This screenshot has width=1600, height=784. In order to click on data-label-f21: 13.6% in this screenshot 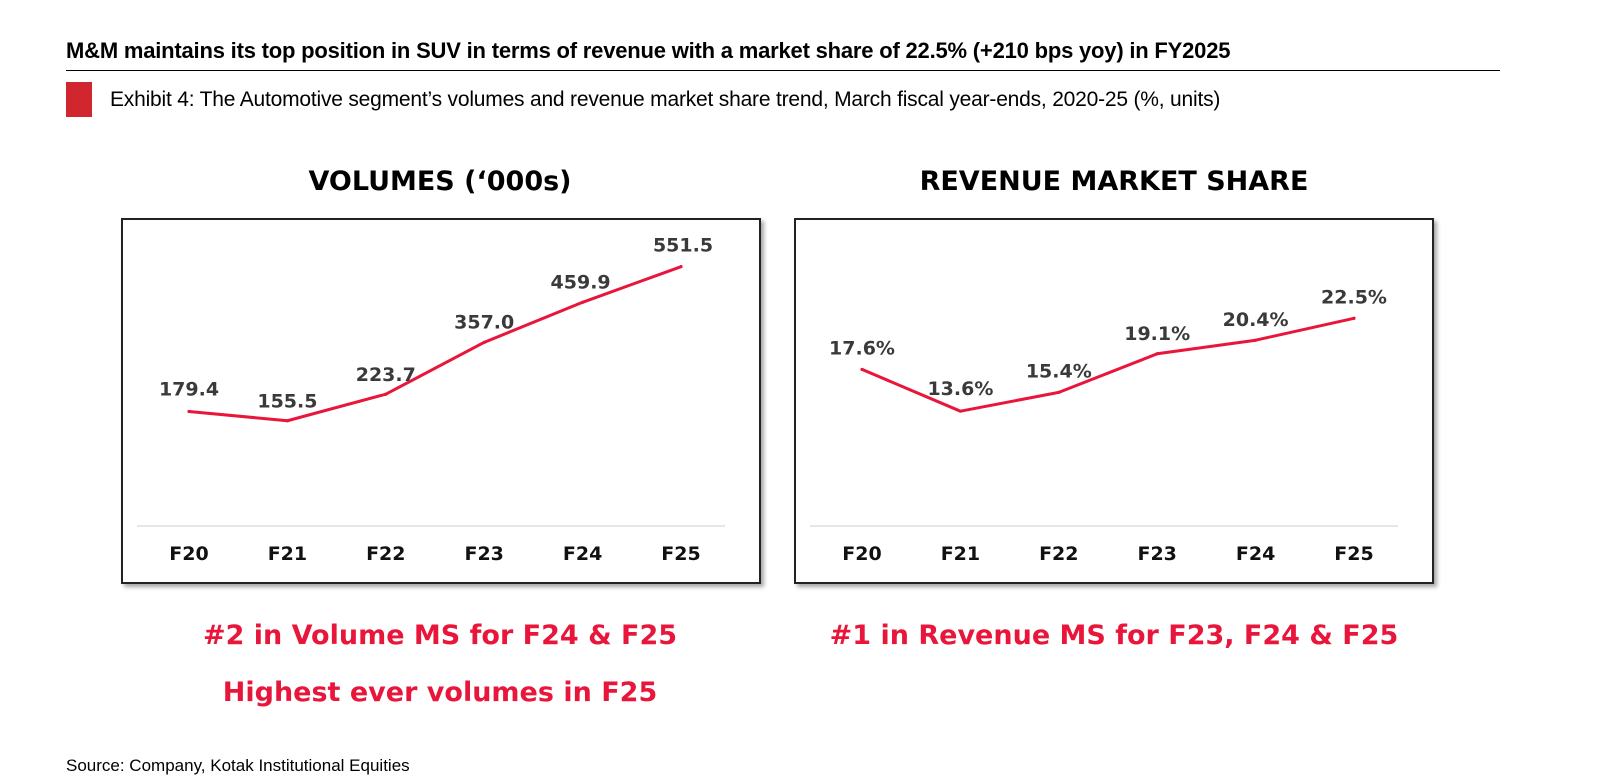, I will do `click(960, 389)`.